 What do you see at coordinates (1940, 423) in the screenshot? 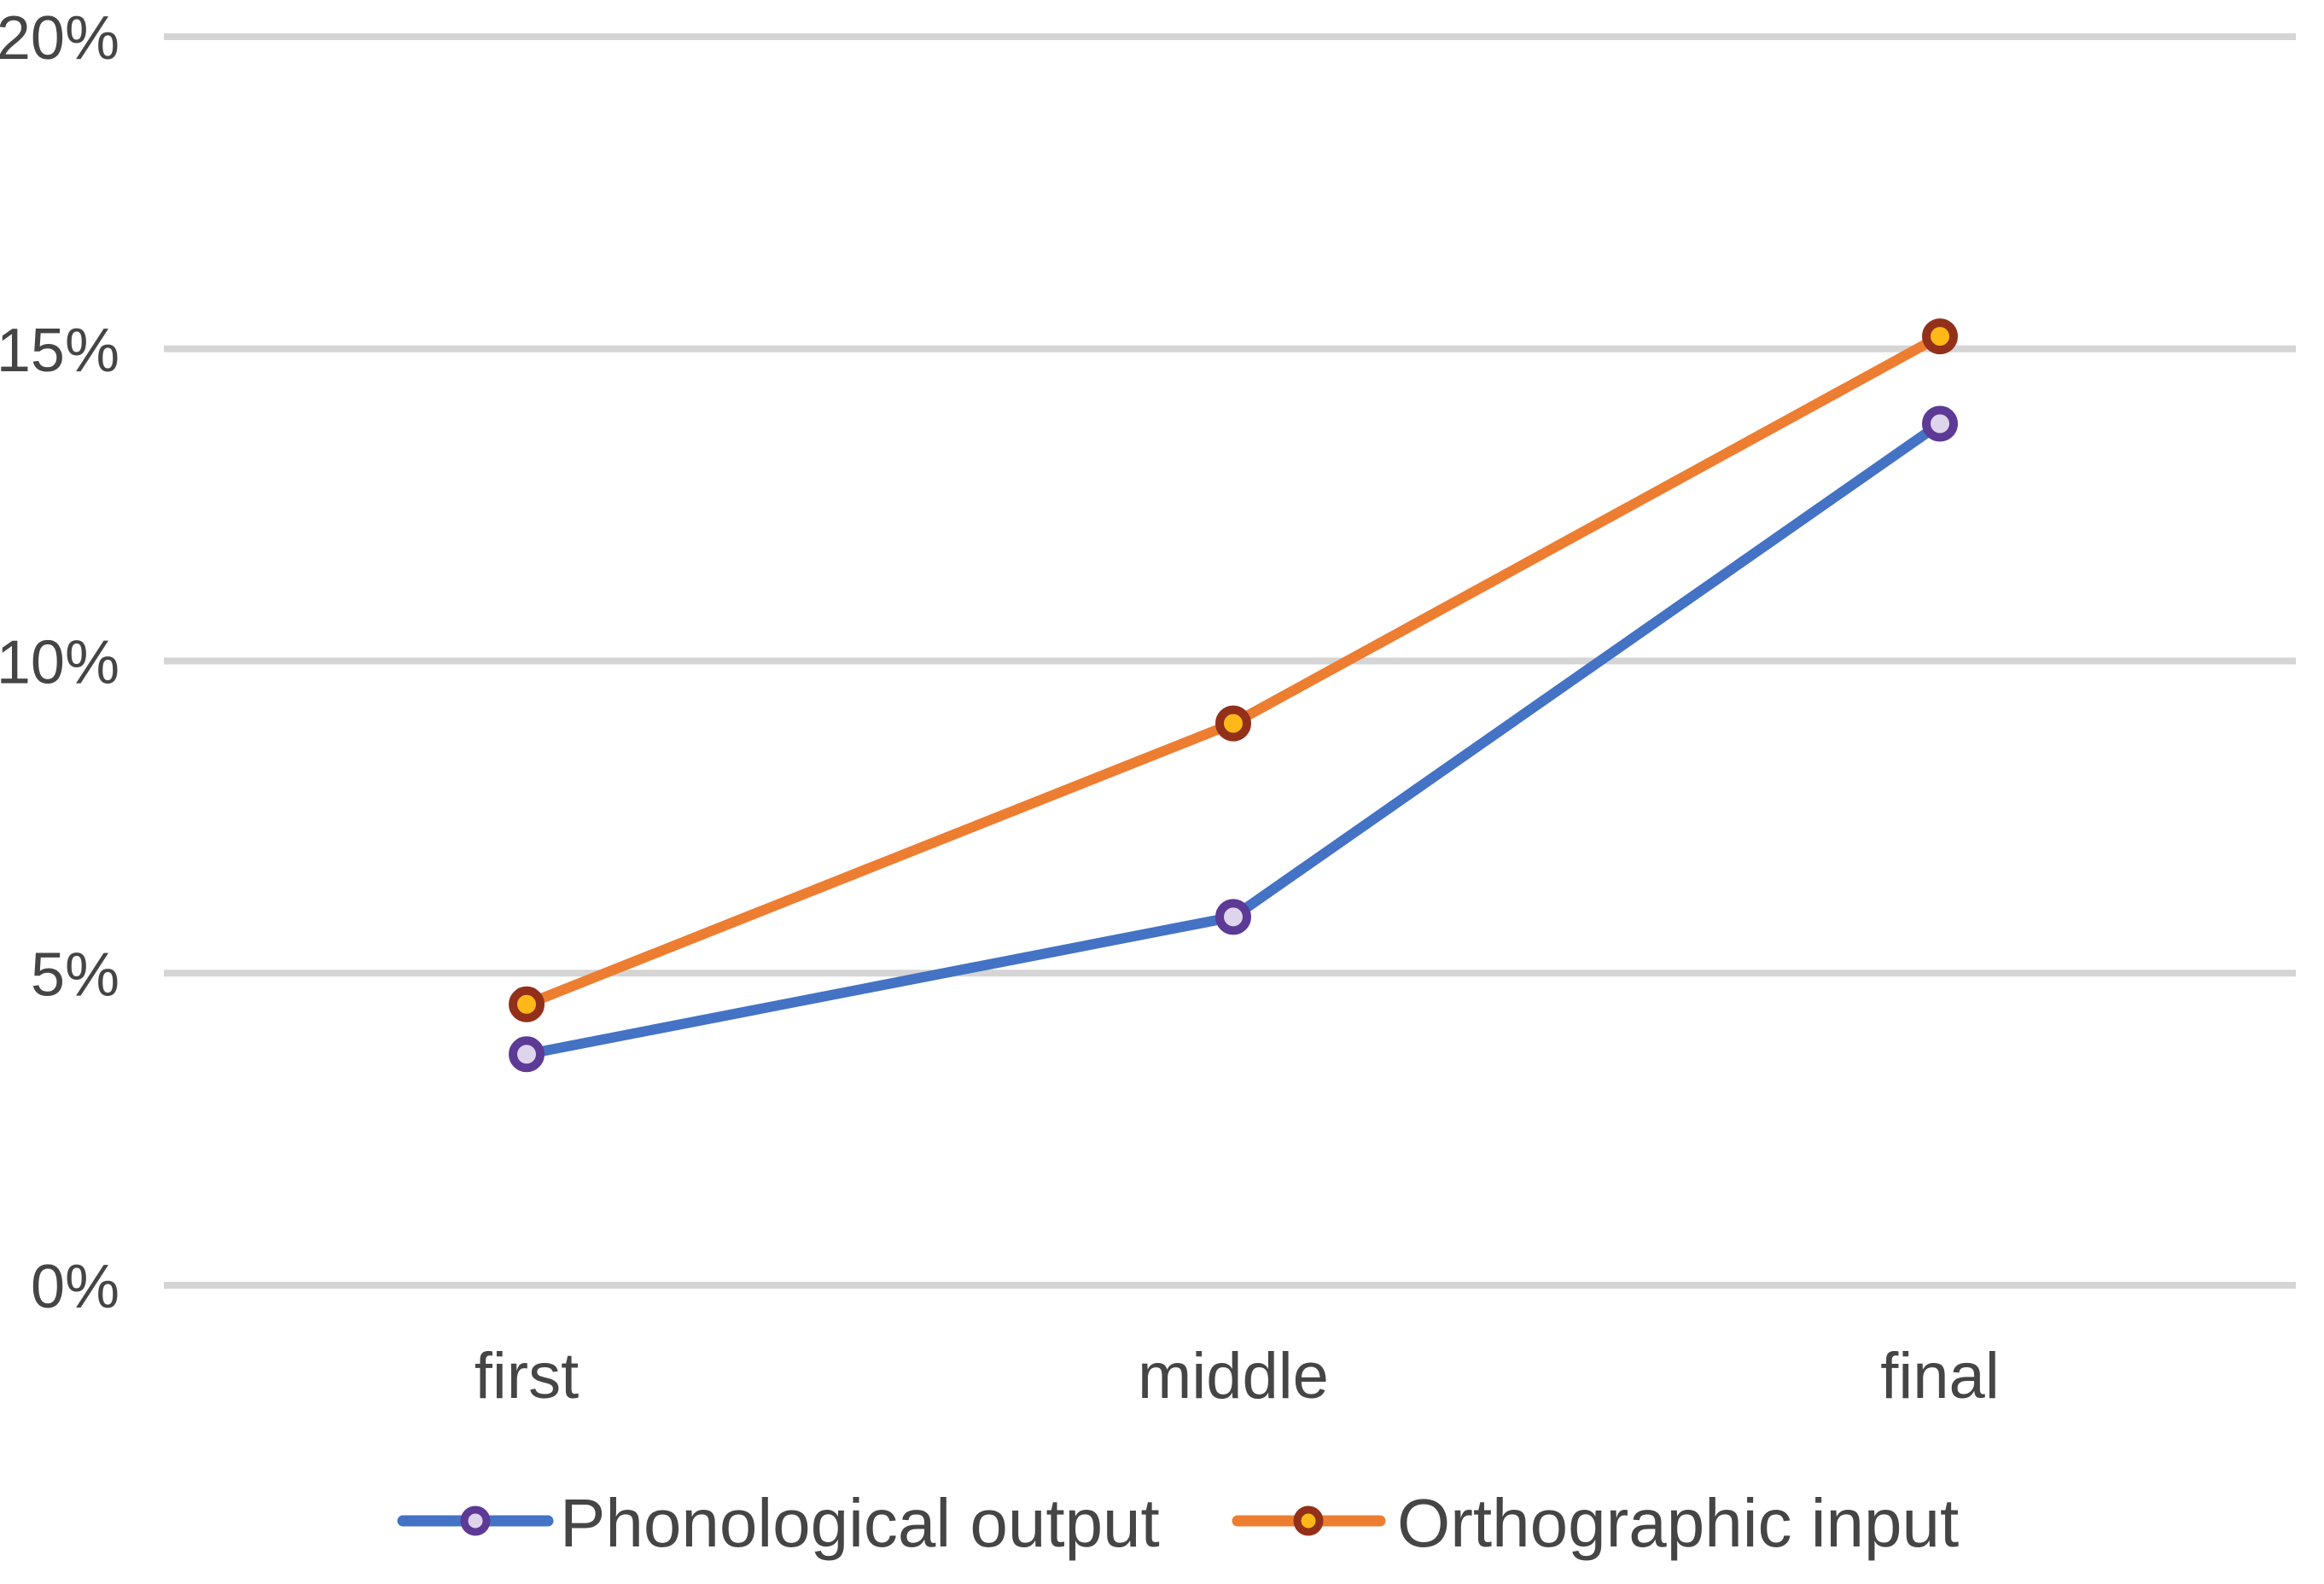
I see `marker-phonological-output-final` at bounding box center [1940, 423].